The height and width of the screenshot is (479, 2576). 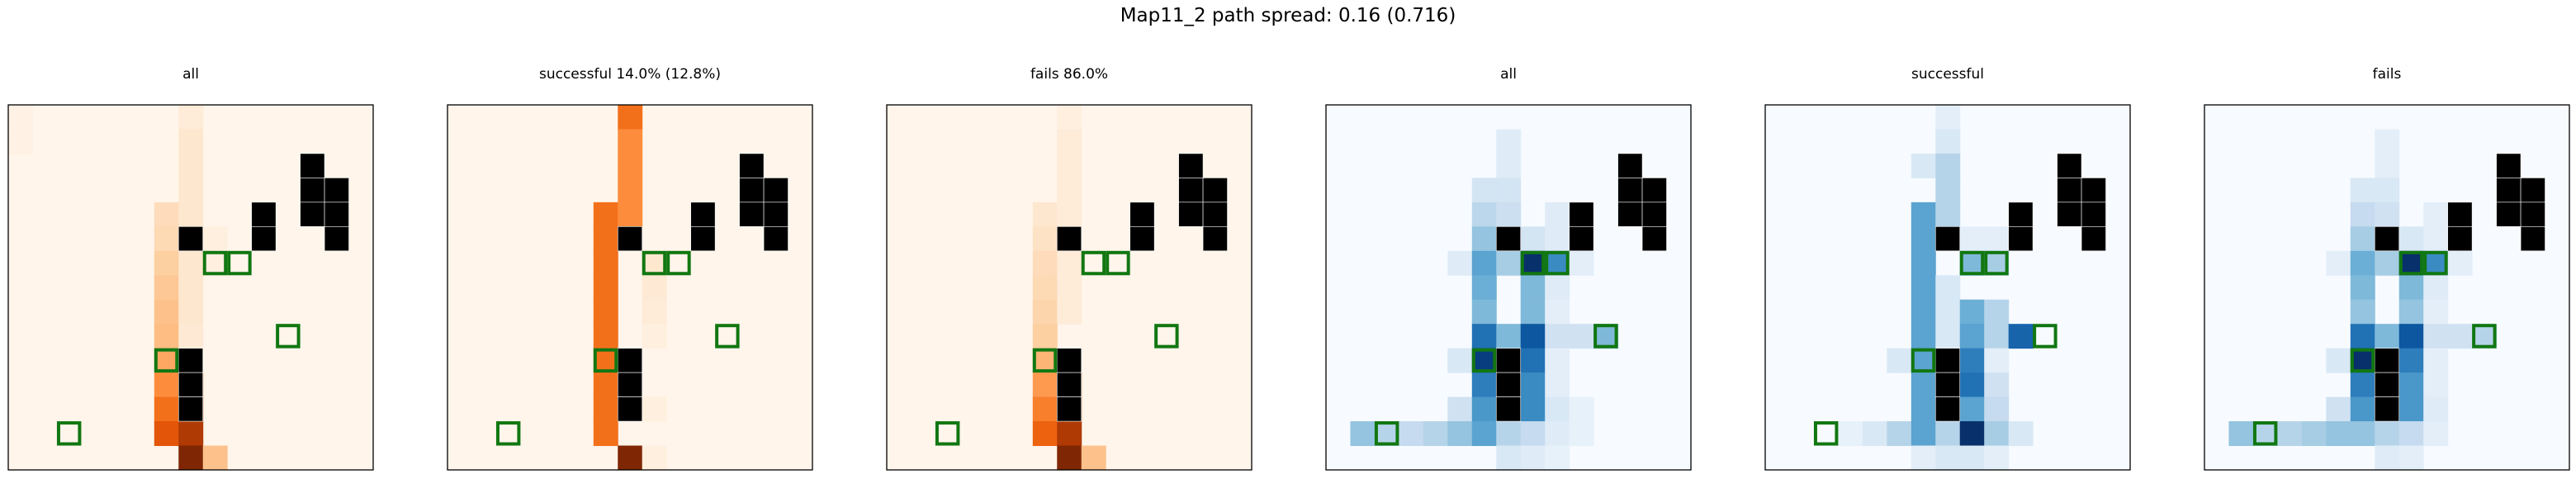 What do you see at coordinates (2387, 75) in the screenshot?
I see `panel-title-6: fails` at bounding box center [2387, 75].